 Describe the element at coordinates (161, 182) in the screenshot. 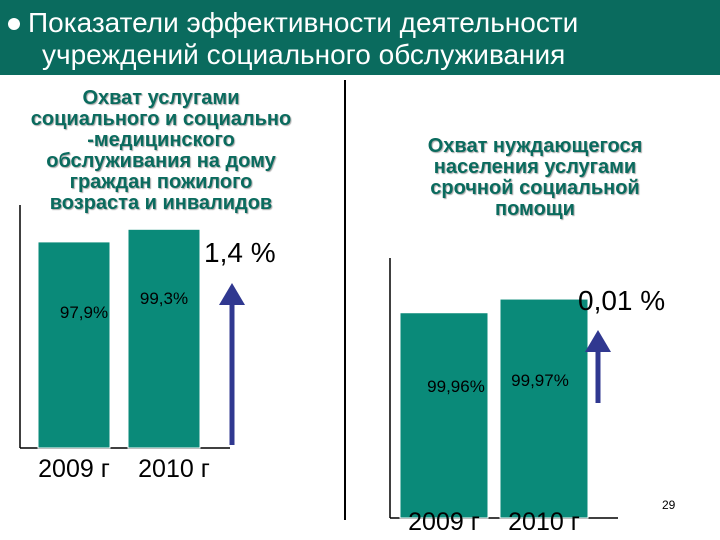

I see `chart-left-title-line: граждан пожилого` at that location.